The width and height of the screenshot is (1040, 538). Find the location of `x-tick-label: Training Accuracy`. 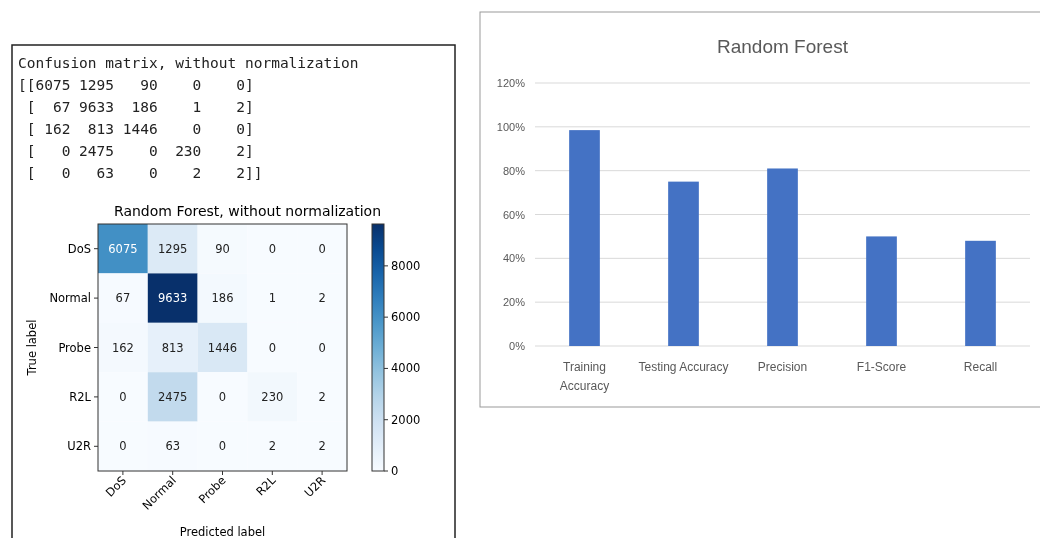

x-tick-label: Training Accuracy is located at coordinates (584, 376).